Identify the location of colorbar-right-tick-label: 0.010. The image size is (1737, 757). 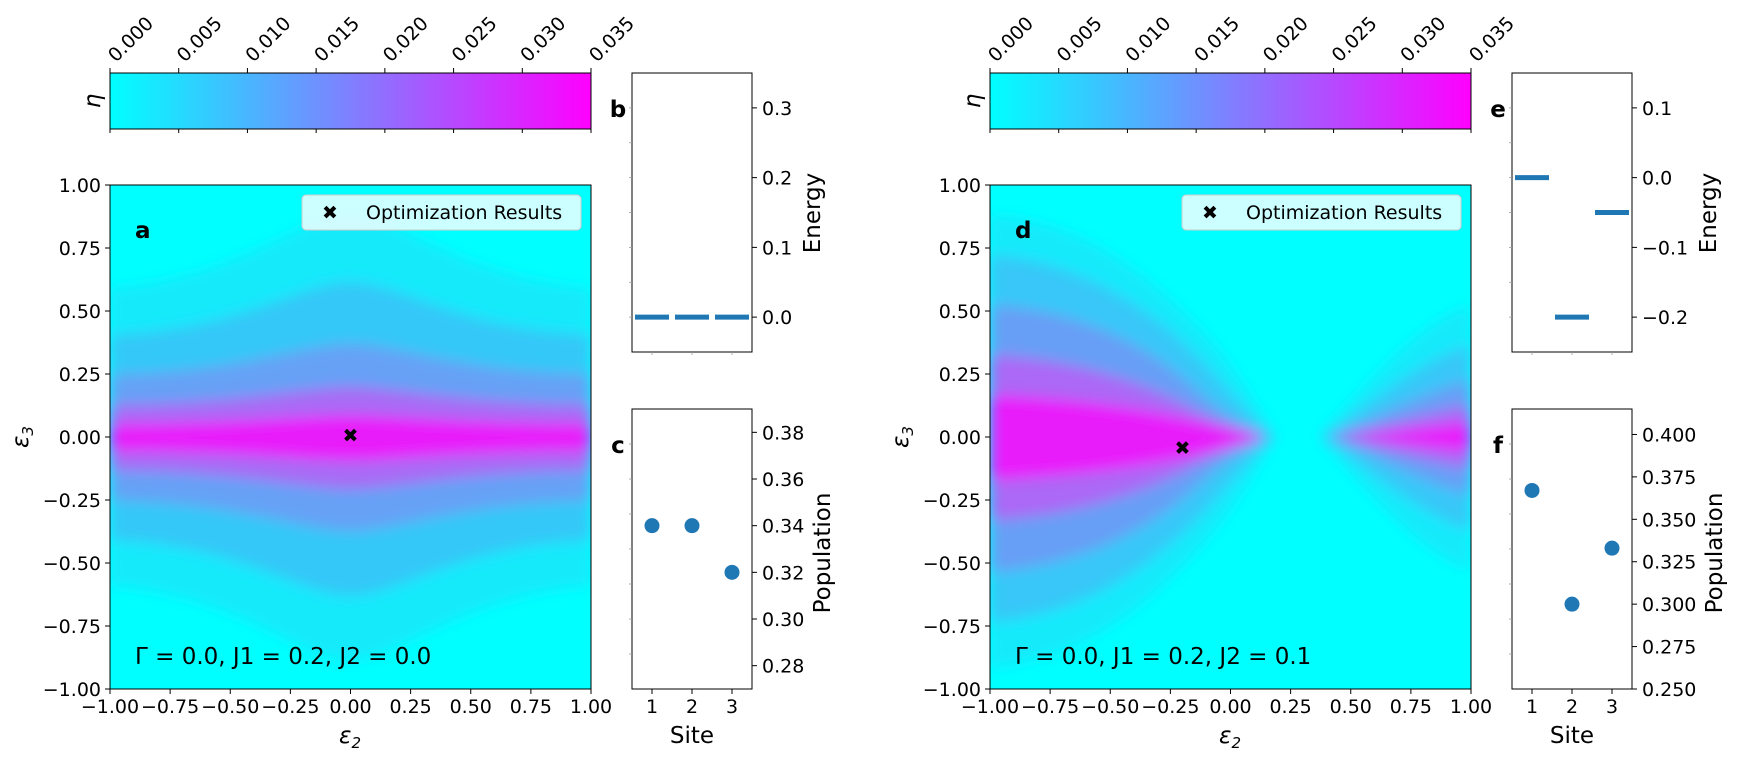
(1148, 40).